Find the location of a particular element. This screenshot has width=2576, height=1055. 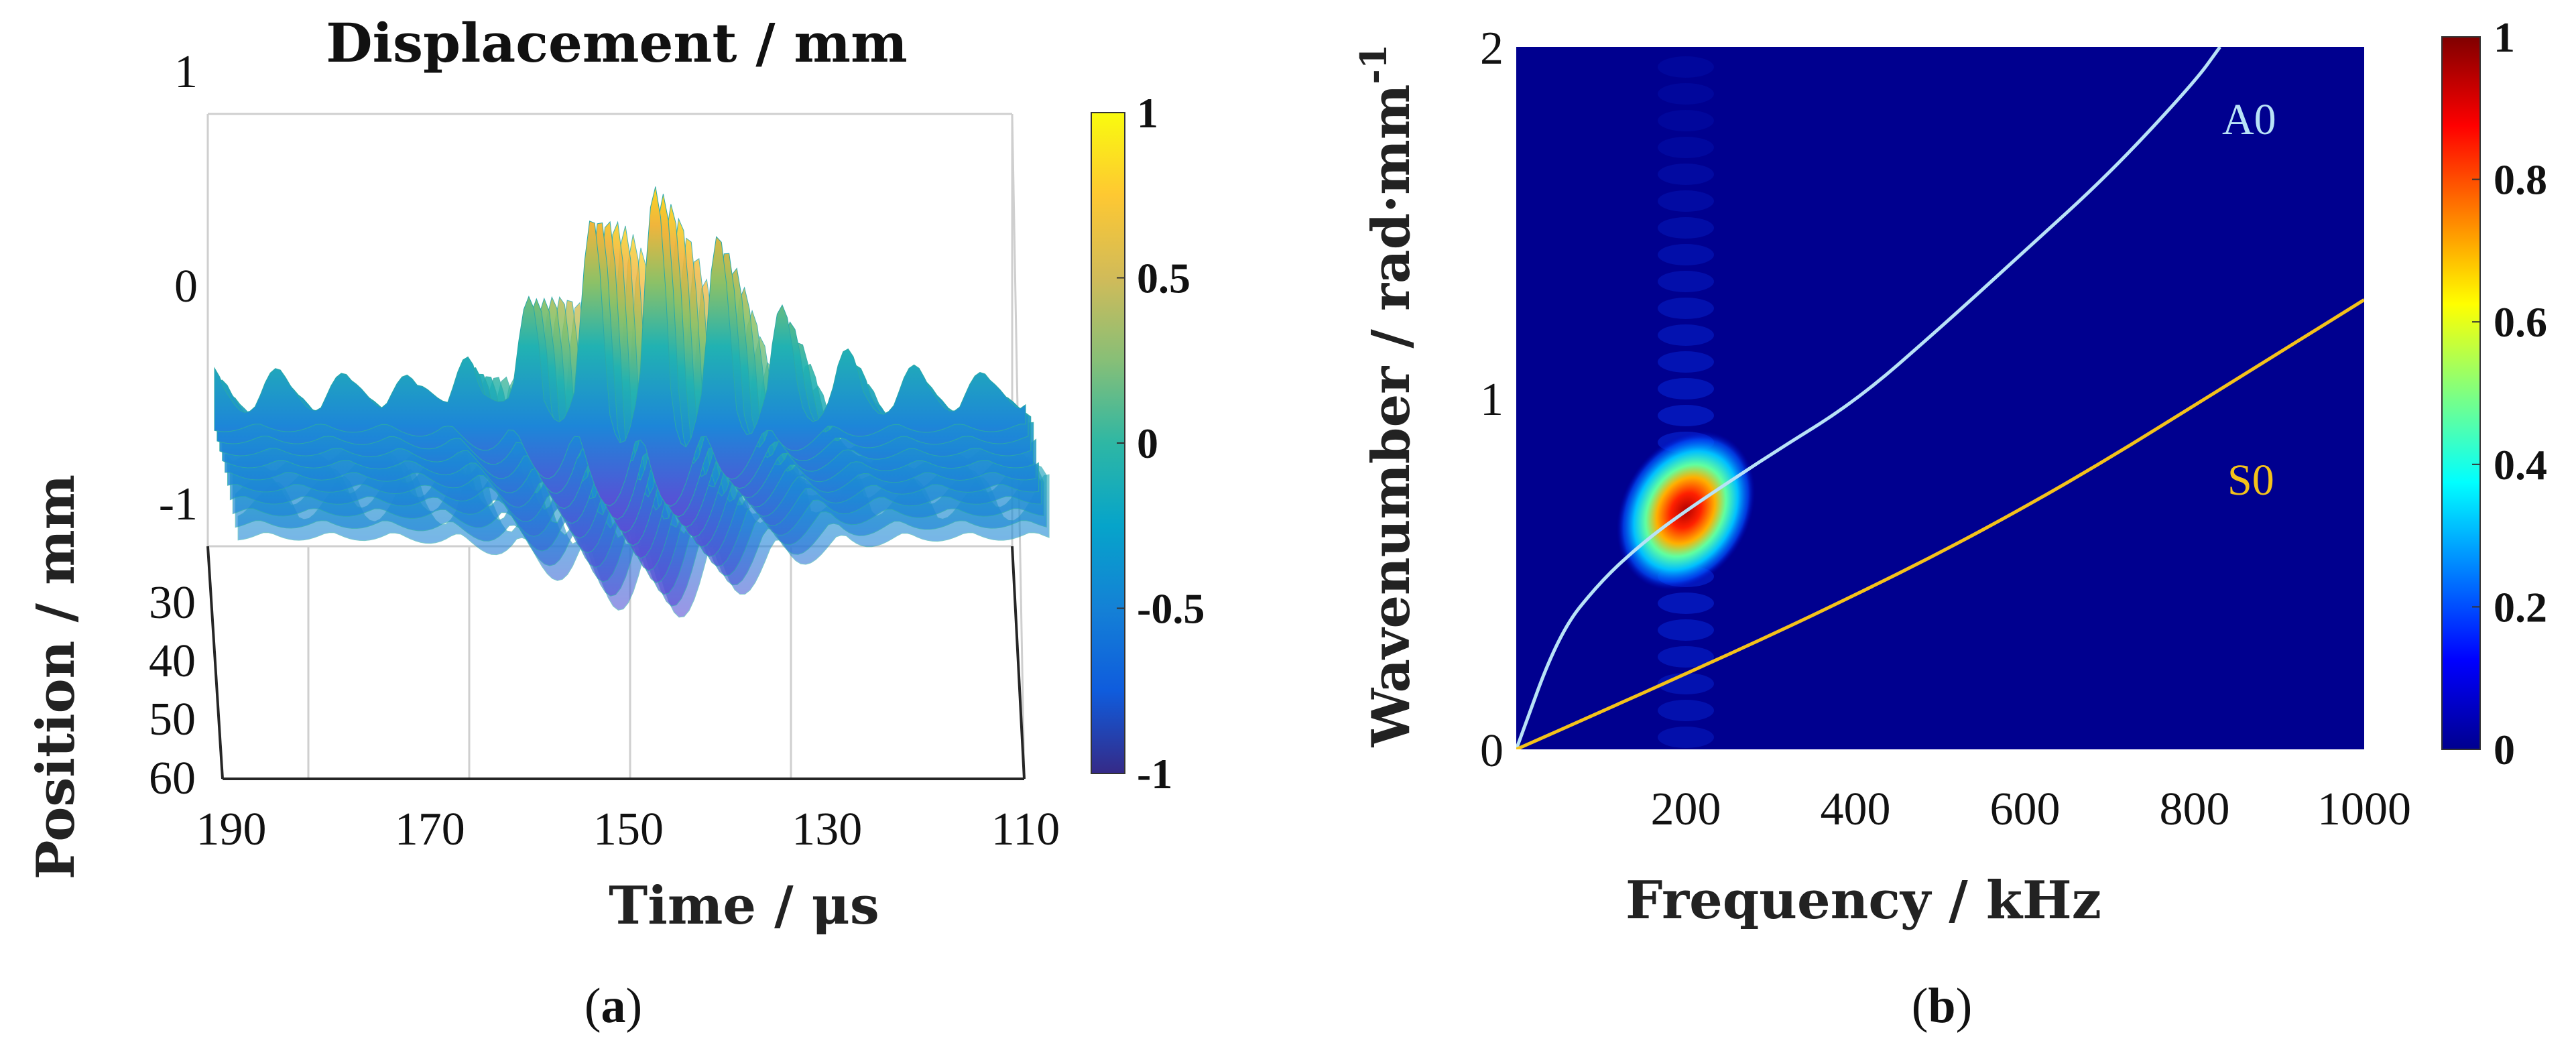

panel-a-colorbar-ticks: 1 0.5 0 -0.5 -1 is located at coordinates (1161, 443).